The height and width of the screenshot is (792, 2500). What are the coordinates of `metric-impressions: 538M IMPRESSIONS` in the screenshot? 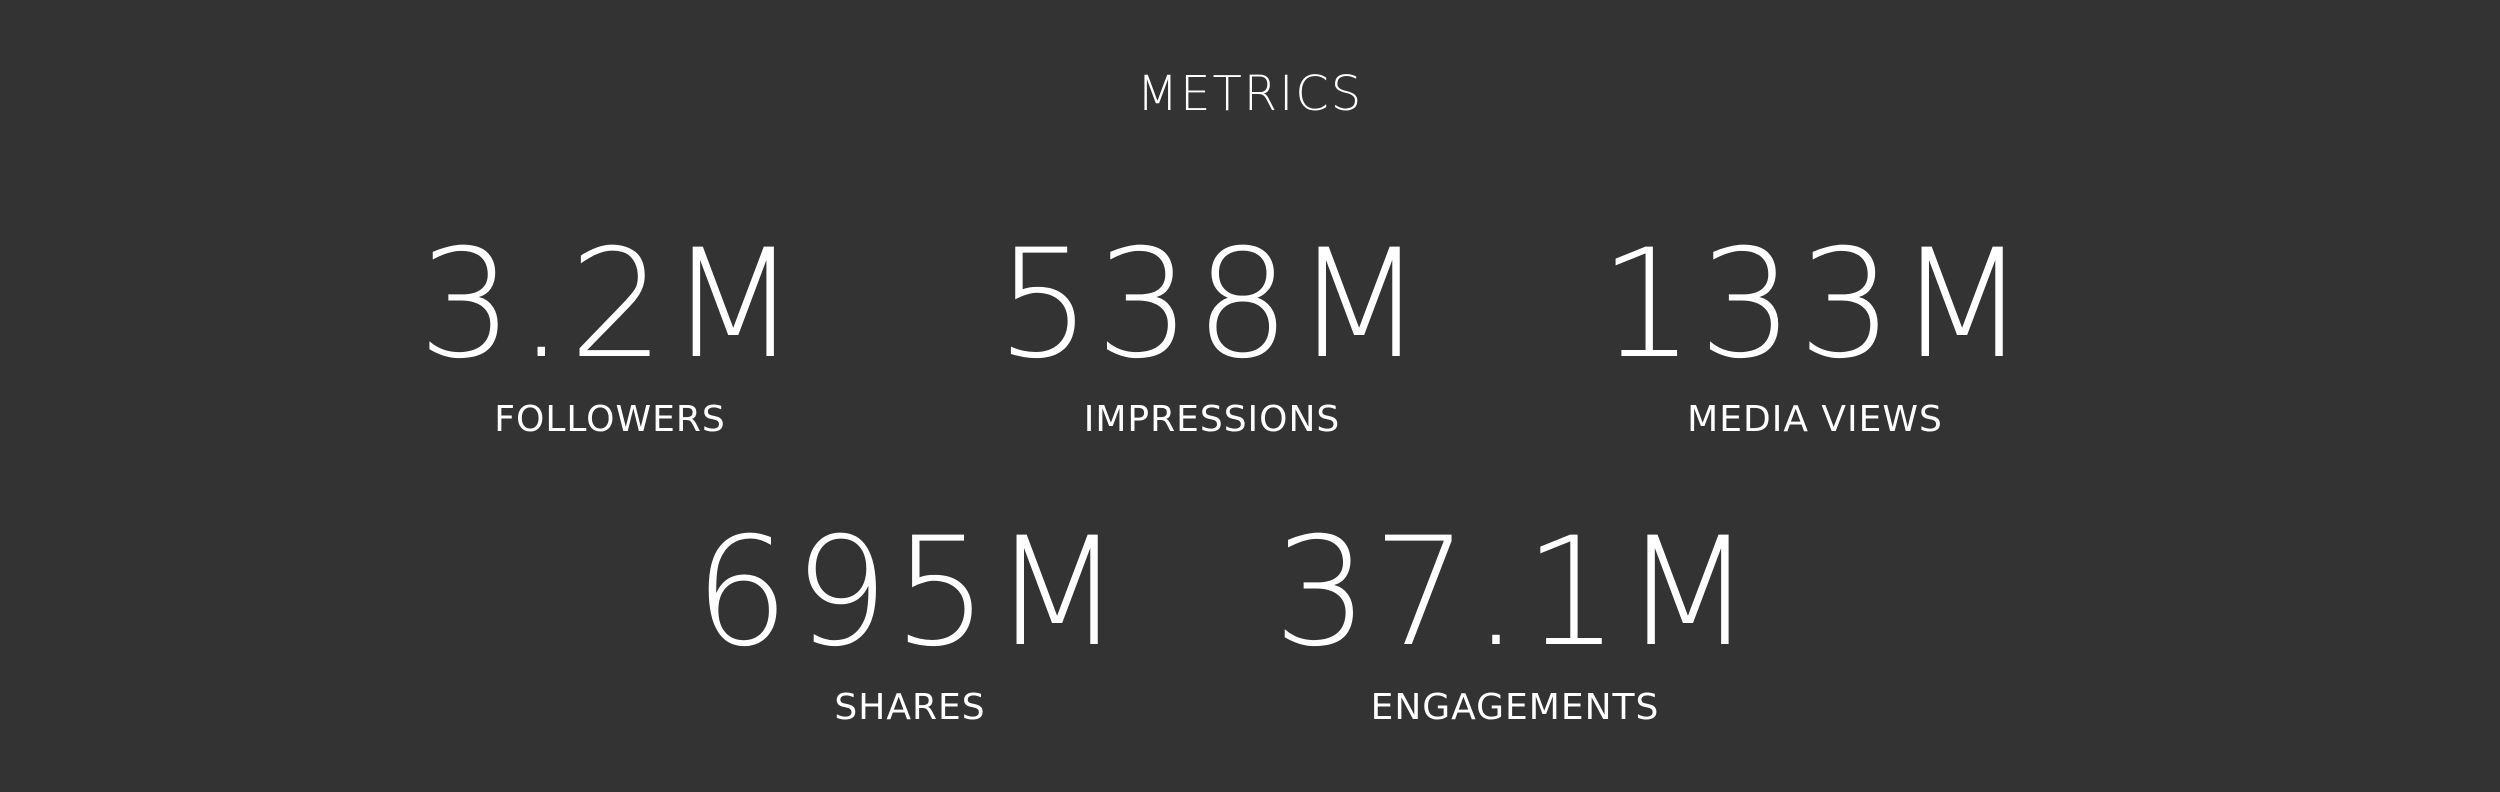 It's located at (1212, 334).